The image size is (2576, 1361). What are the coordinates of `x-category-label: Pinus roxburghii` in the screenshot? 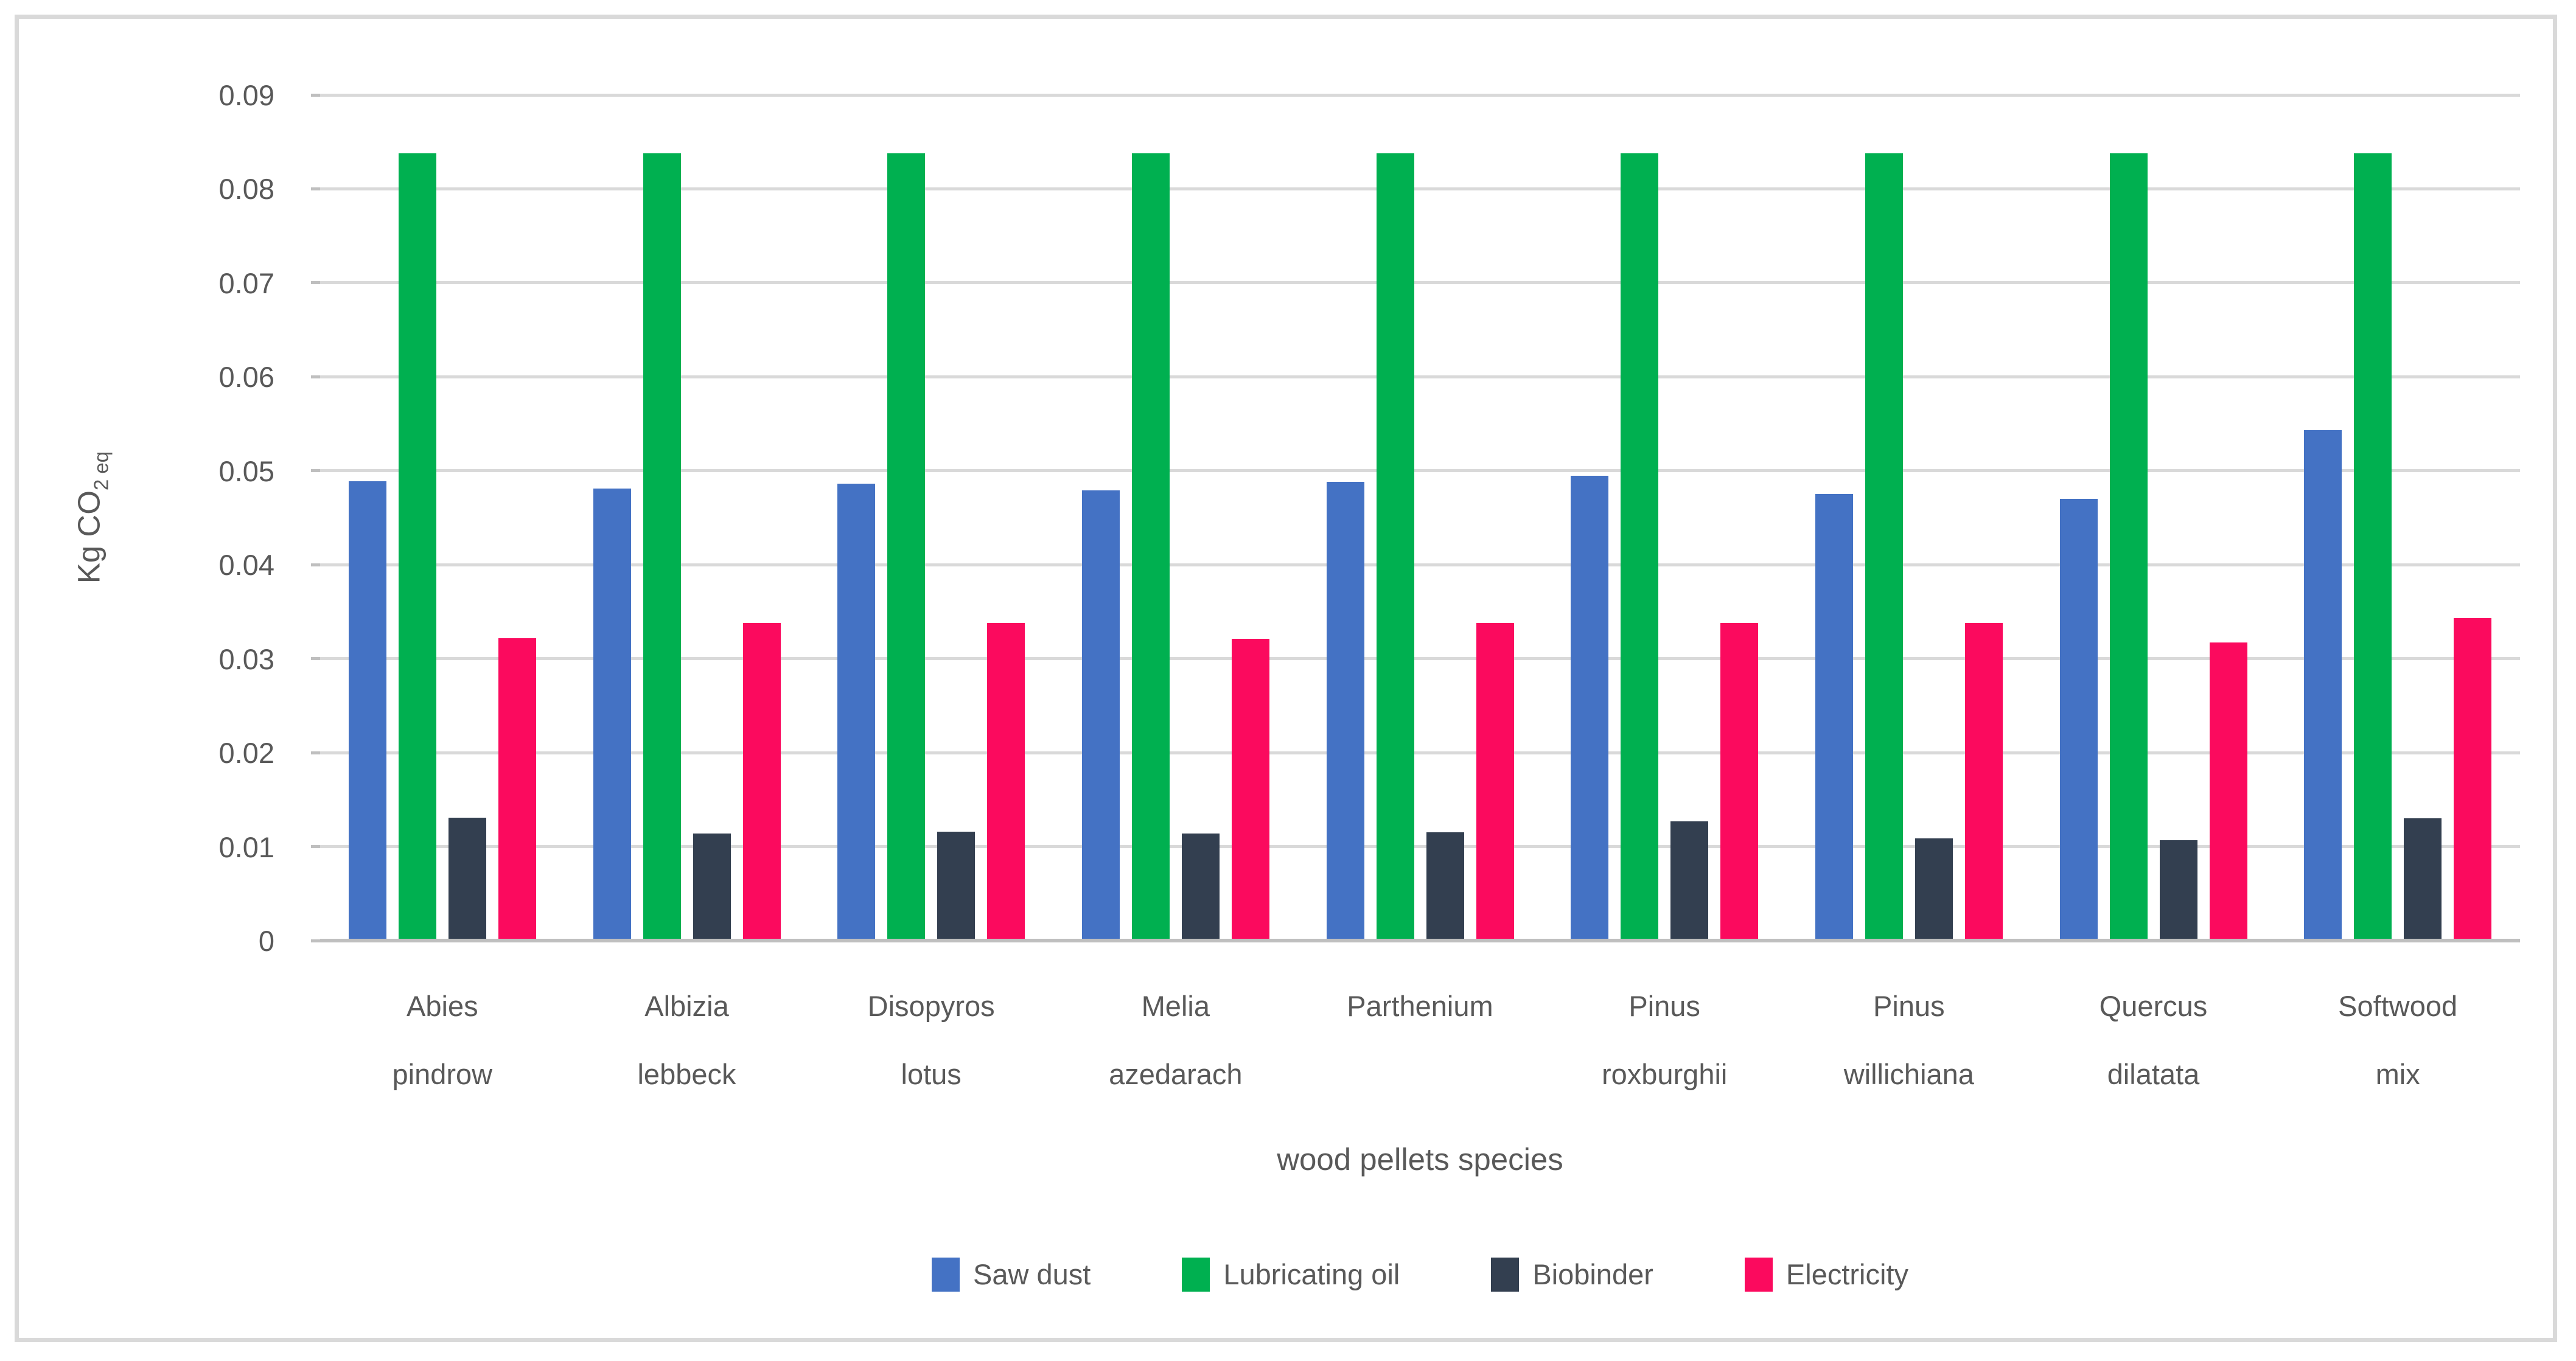 It's located at (1664, 1040).